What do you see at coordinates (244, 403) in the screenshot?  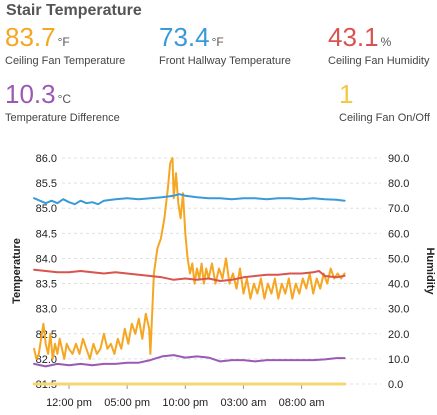 I see `x-tick-label: 03:00 am` at bounding box center [244, 403].